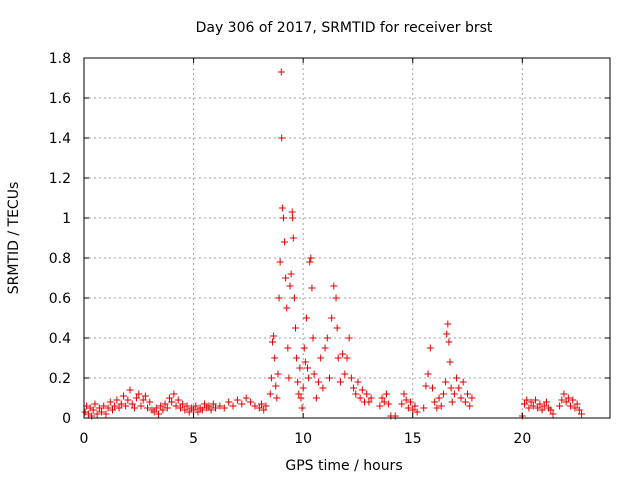 Image resolution: width=640 pixels, height=480 pixels. What do you see at coordinates (413, 439) in the screenshot?
I see `x-tick-label: 15` at bounding box center [413, 439].